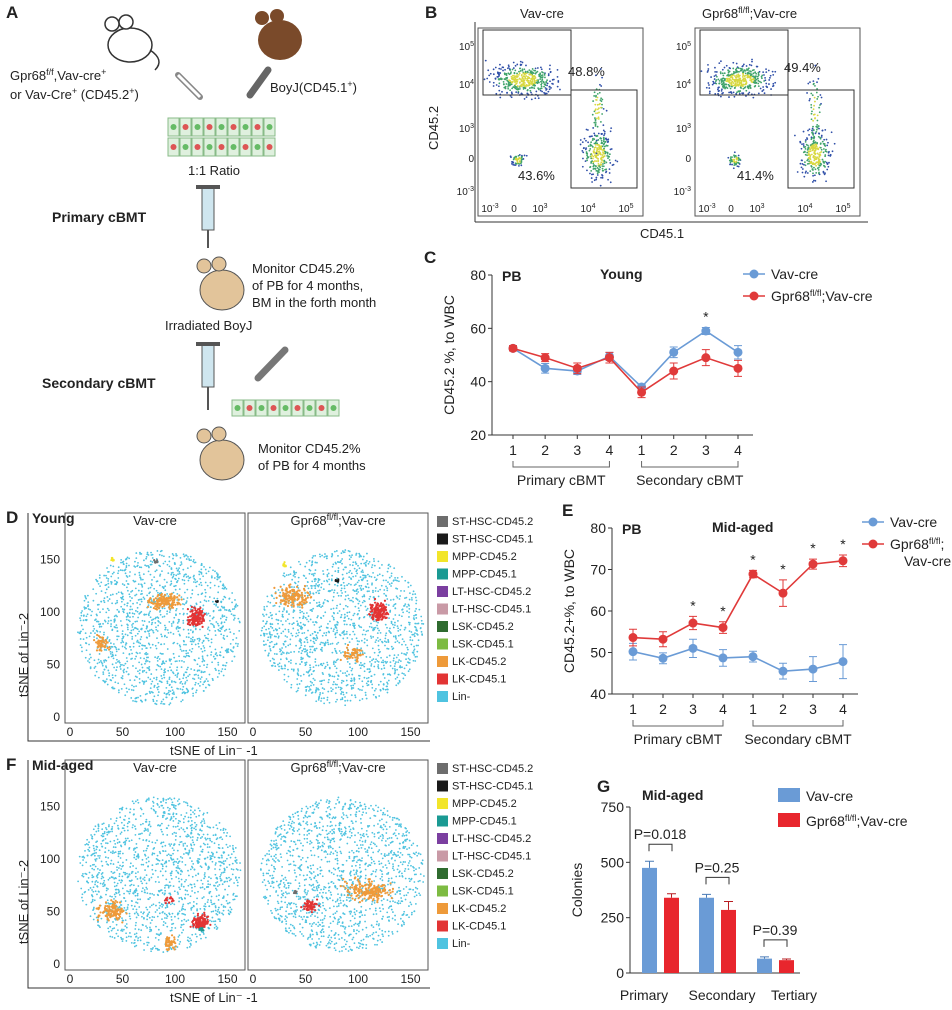 The image size is (952, 1010). Describe the element at coordinates (881, 821) in the screenshot. I see `text-part: ;Vav-cre` at that location.